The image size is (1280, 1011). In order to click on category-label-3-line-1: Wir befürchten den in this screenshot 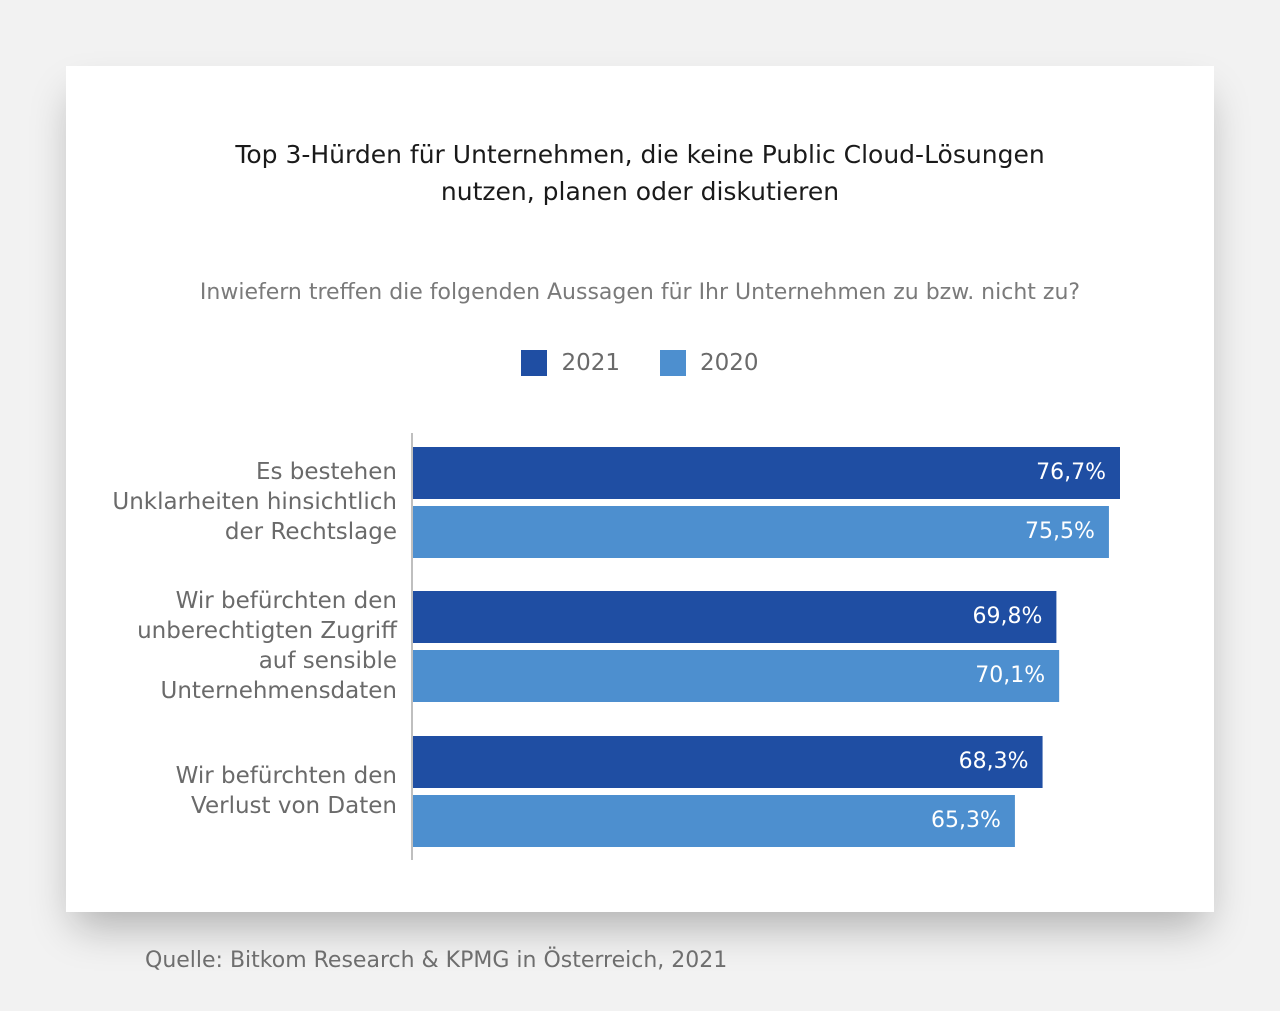, I will do `click(286, 776)`.